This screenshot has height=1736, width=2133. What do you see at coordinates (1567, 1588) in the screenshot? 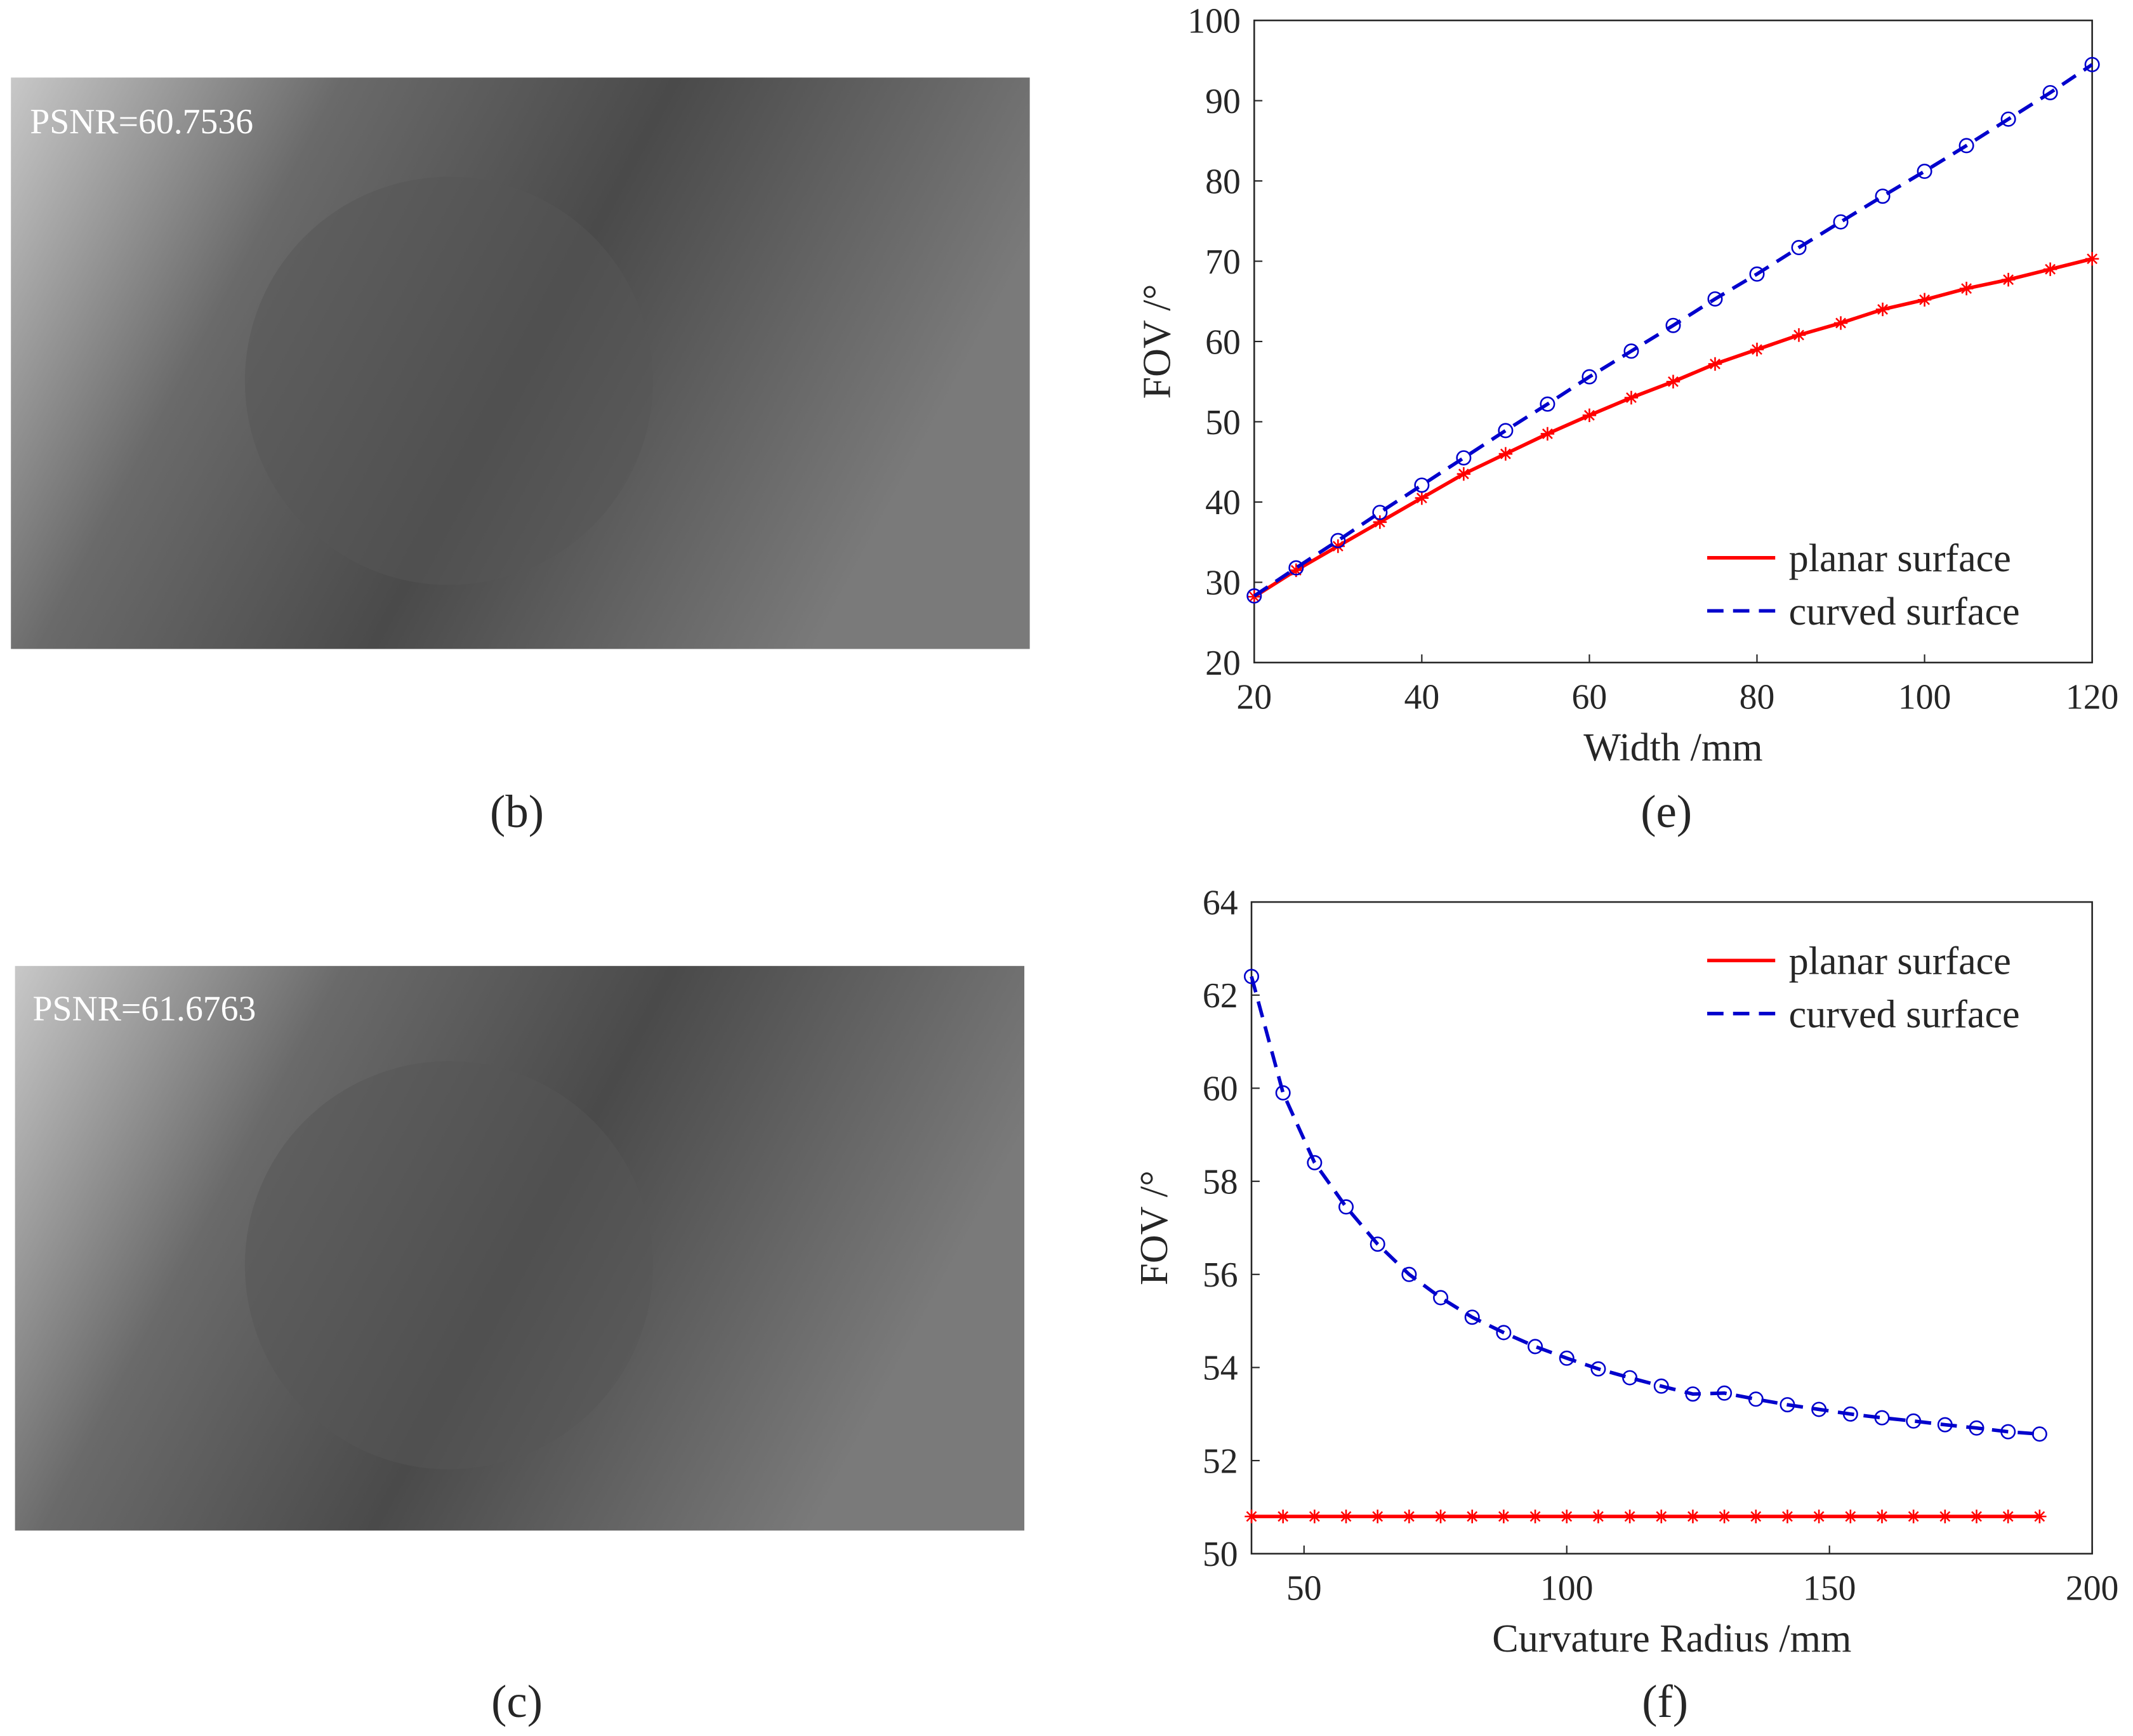
I see `x-tick-label: 100` at bounding box center [1567, 1588].